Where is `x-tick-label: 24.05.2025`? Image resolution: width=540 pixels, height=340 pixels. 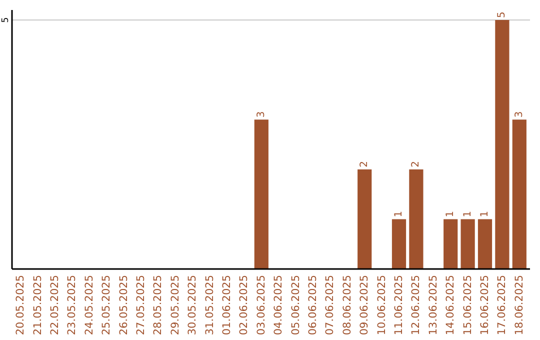 x-tick-label: 24.05.2025 is located at coordinates (89, 305).